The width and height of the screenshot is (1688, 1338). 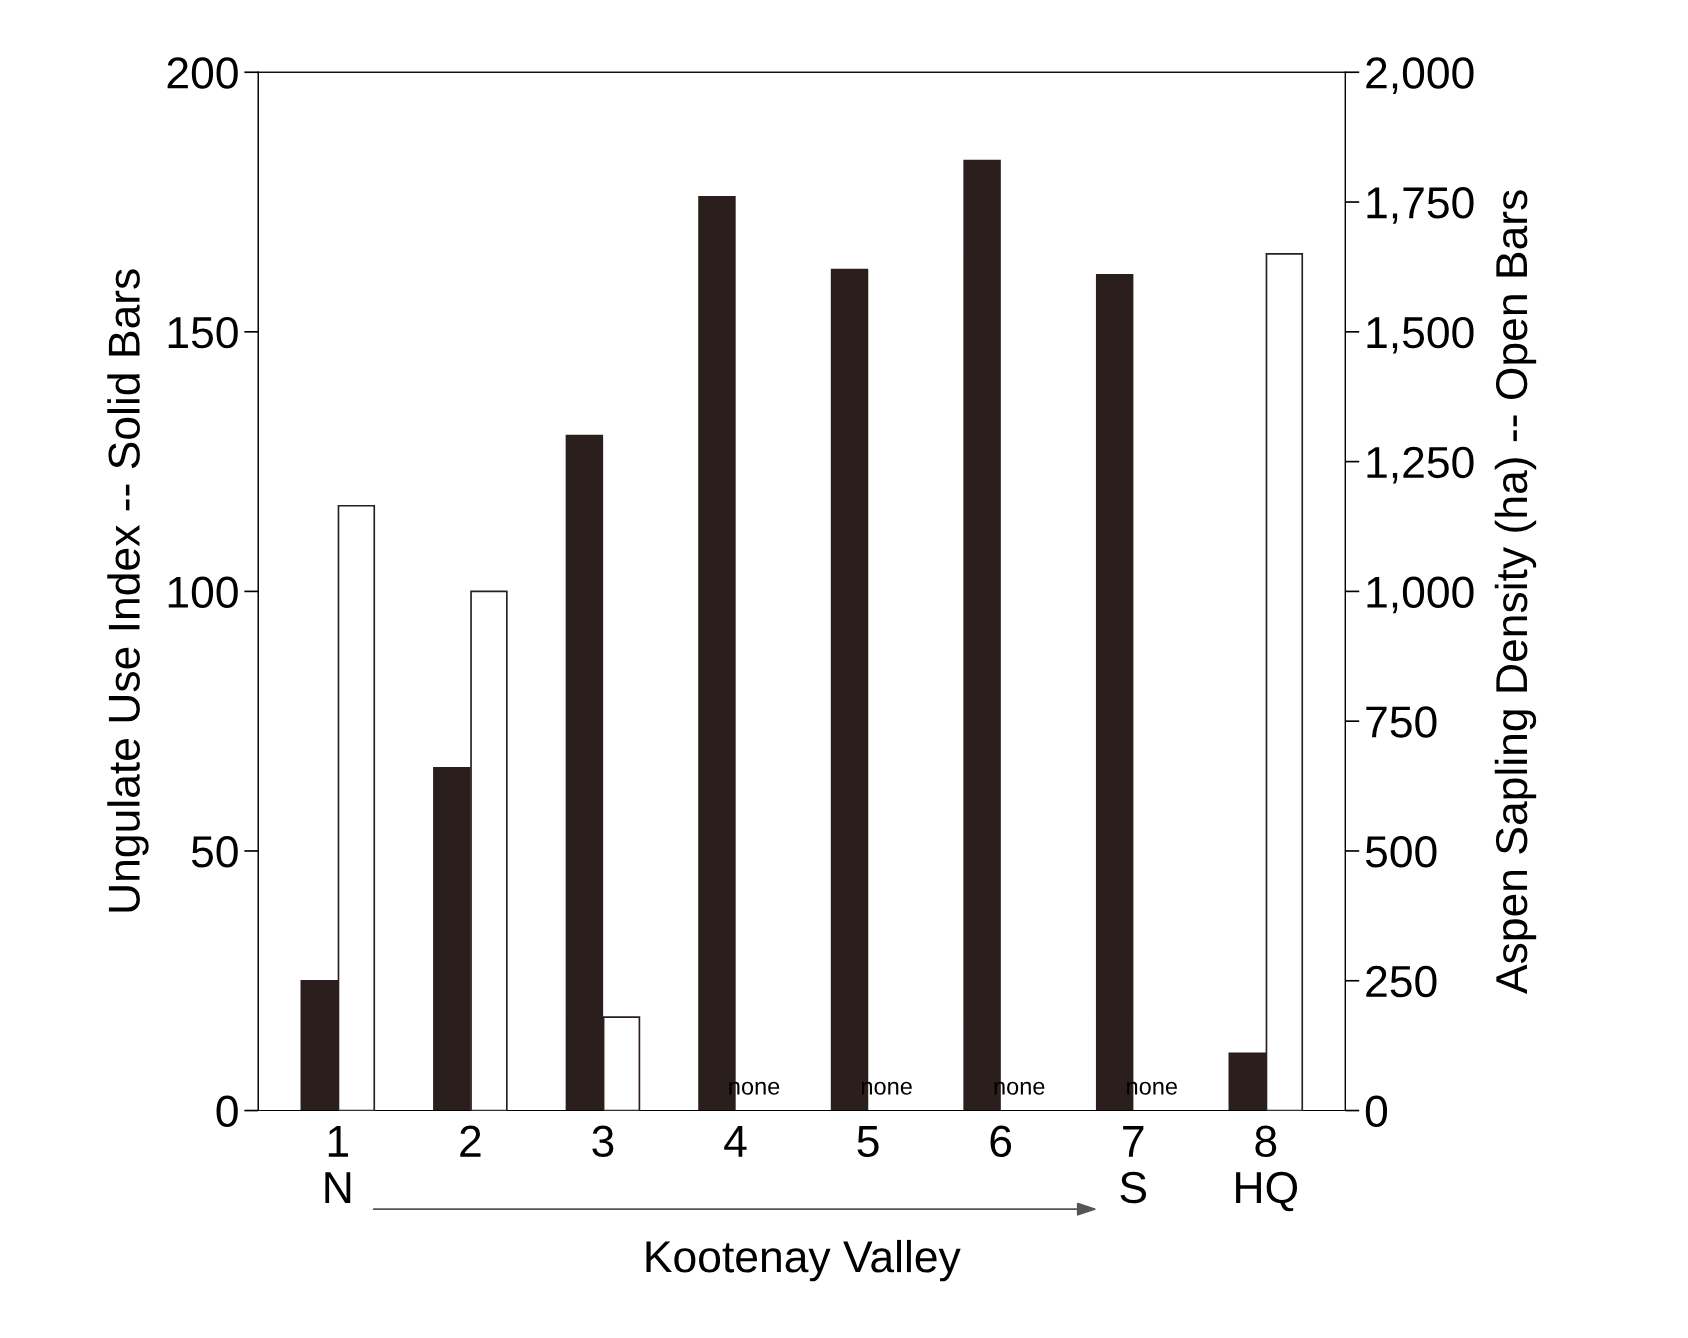 What do you see at coordinates (338, 1164) in the screenshot?
I see `x-tick-label: 1 N` at bounding box center [338, 1164].